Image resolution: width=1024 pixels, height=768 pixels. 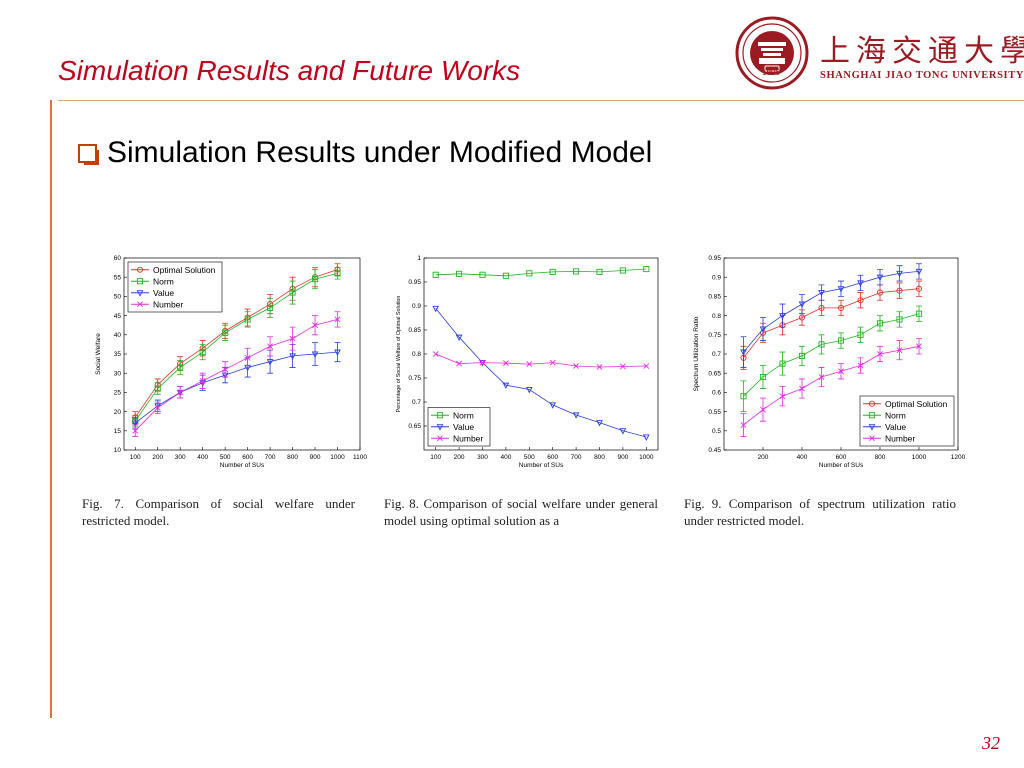 I want to click on series-value, so click(x=831, y=315).